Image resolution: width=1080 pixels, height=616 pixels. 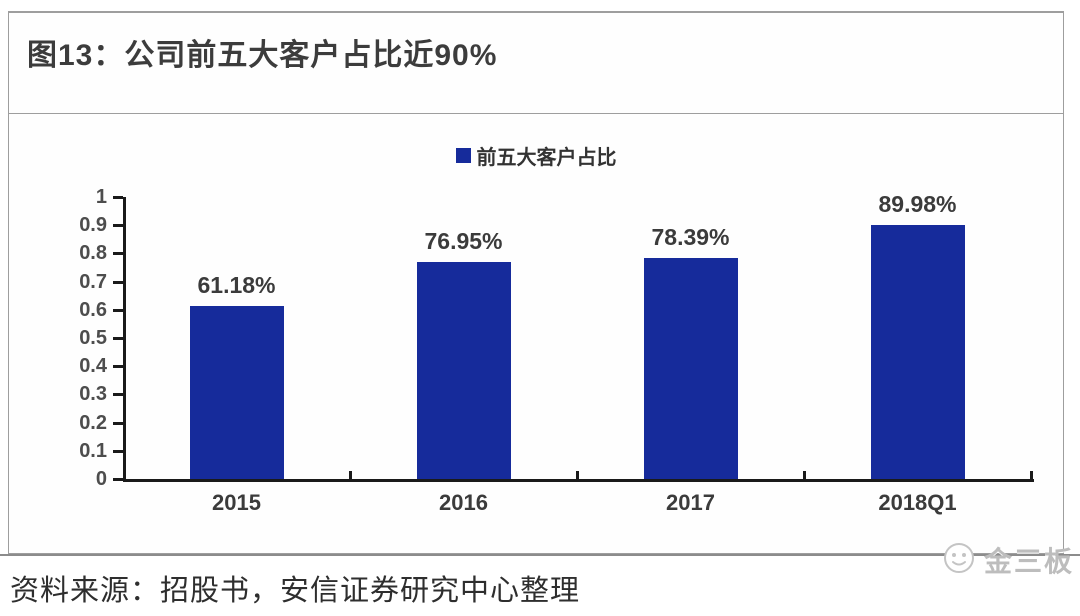 What do you see at coordinates (578, 480) in the screenshot?
I see `x-axis-line` at bounding box center [578, 480].